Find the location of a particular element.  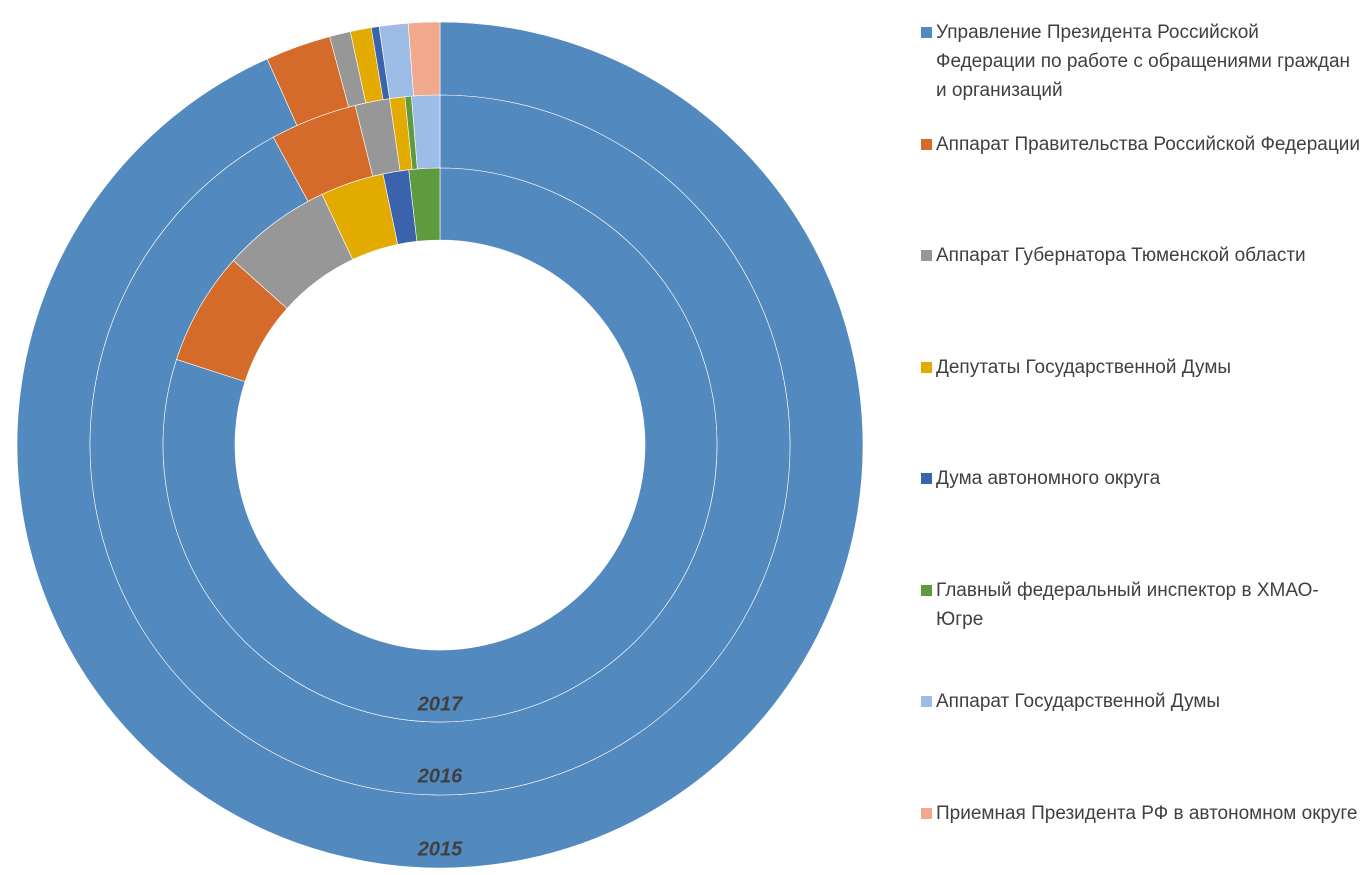

legend-item: Дума автономного округа is located at coordinates (1141, 478).